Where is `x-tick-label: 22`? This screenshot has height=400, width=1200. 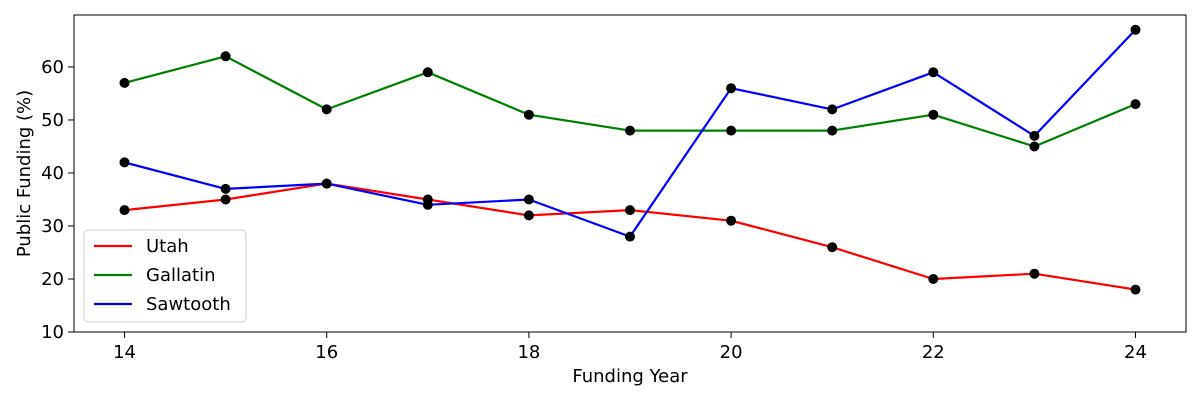
x-tick-label: 22 is located at coordinates (933, 352).